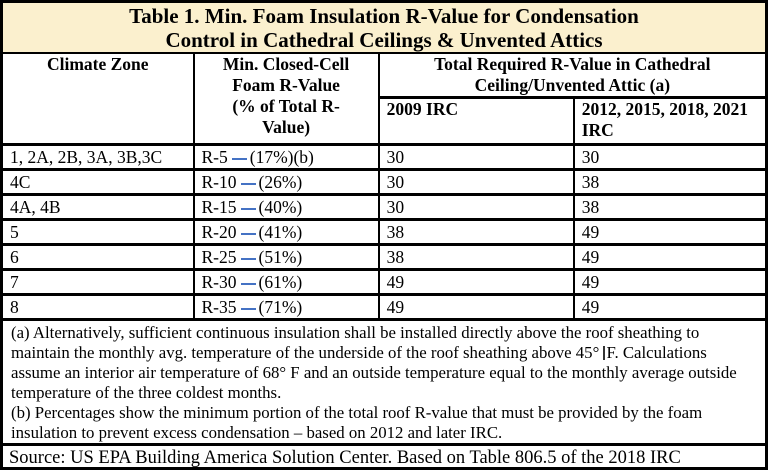 This screenshot has width=768, height=470. I want to click on cell-foam-r-value: R-15 (40%), so click(286, 207).